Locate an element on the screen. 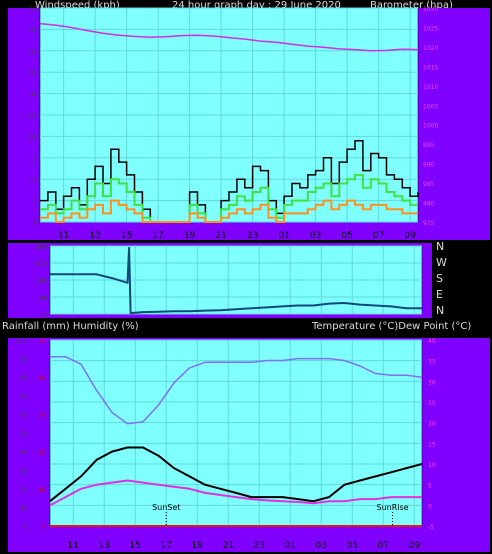  rain-tick-label: 0 is located at coordinates (44, 527).